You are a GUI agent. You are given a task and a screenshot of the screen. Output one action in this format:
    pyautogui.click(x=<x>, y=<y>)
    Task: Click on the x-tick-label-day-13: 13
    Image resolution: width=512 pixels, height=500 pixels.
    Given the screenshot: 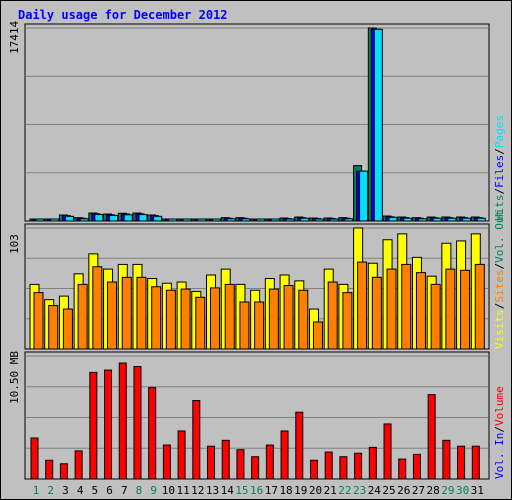 What is the action you would take?
    pyautogui.click(x=212, y=490)
    